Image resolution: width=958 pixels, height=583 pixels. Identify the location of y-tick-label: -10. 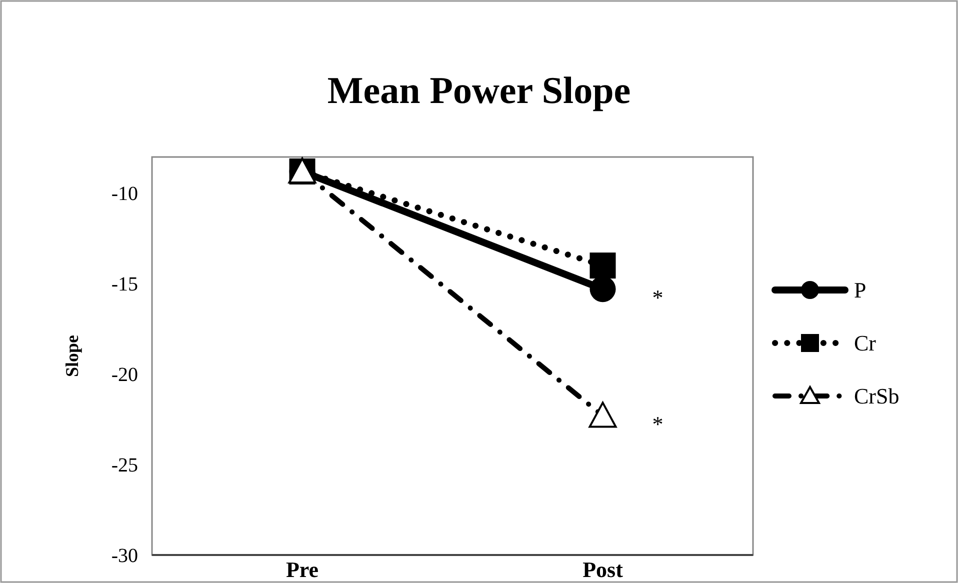
(124, 194).